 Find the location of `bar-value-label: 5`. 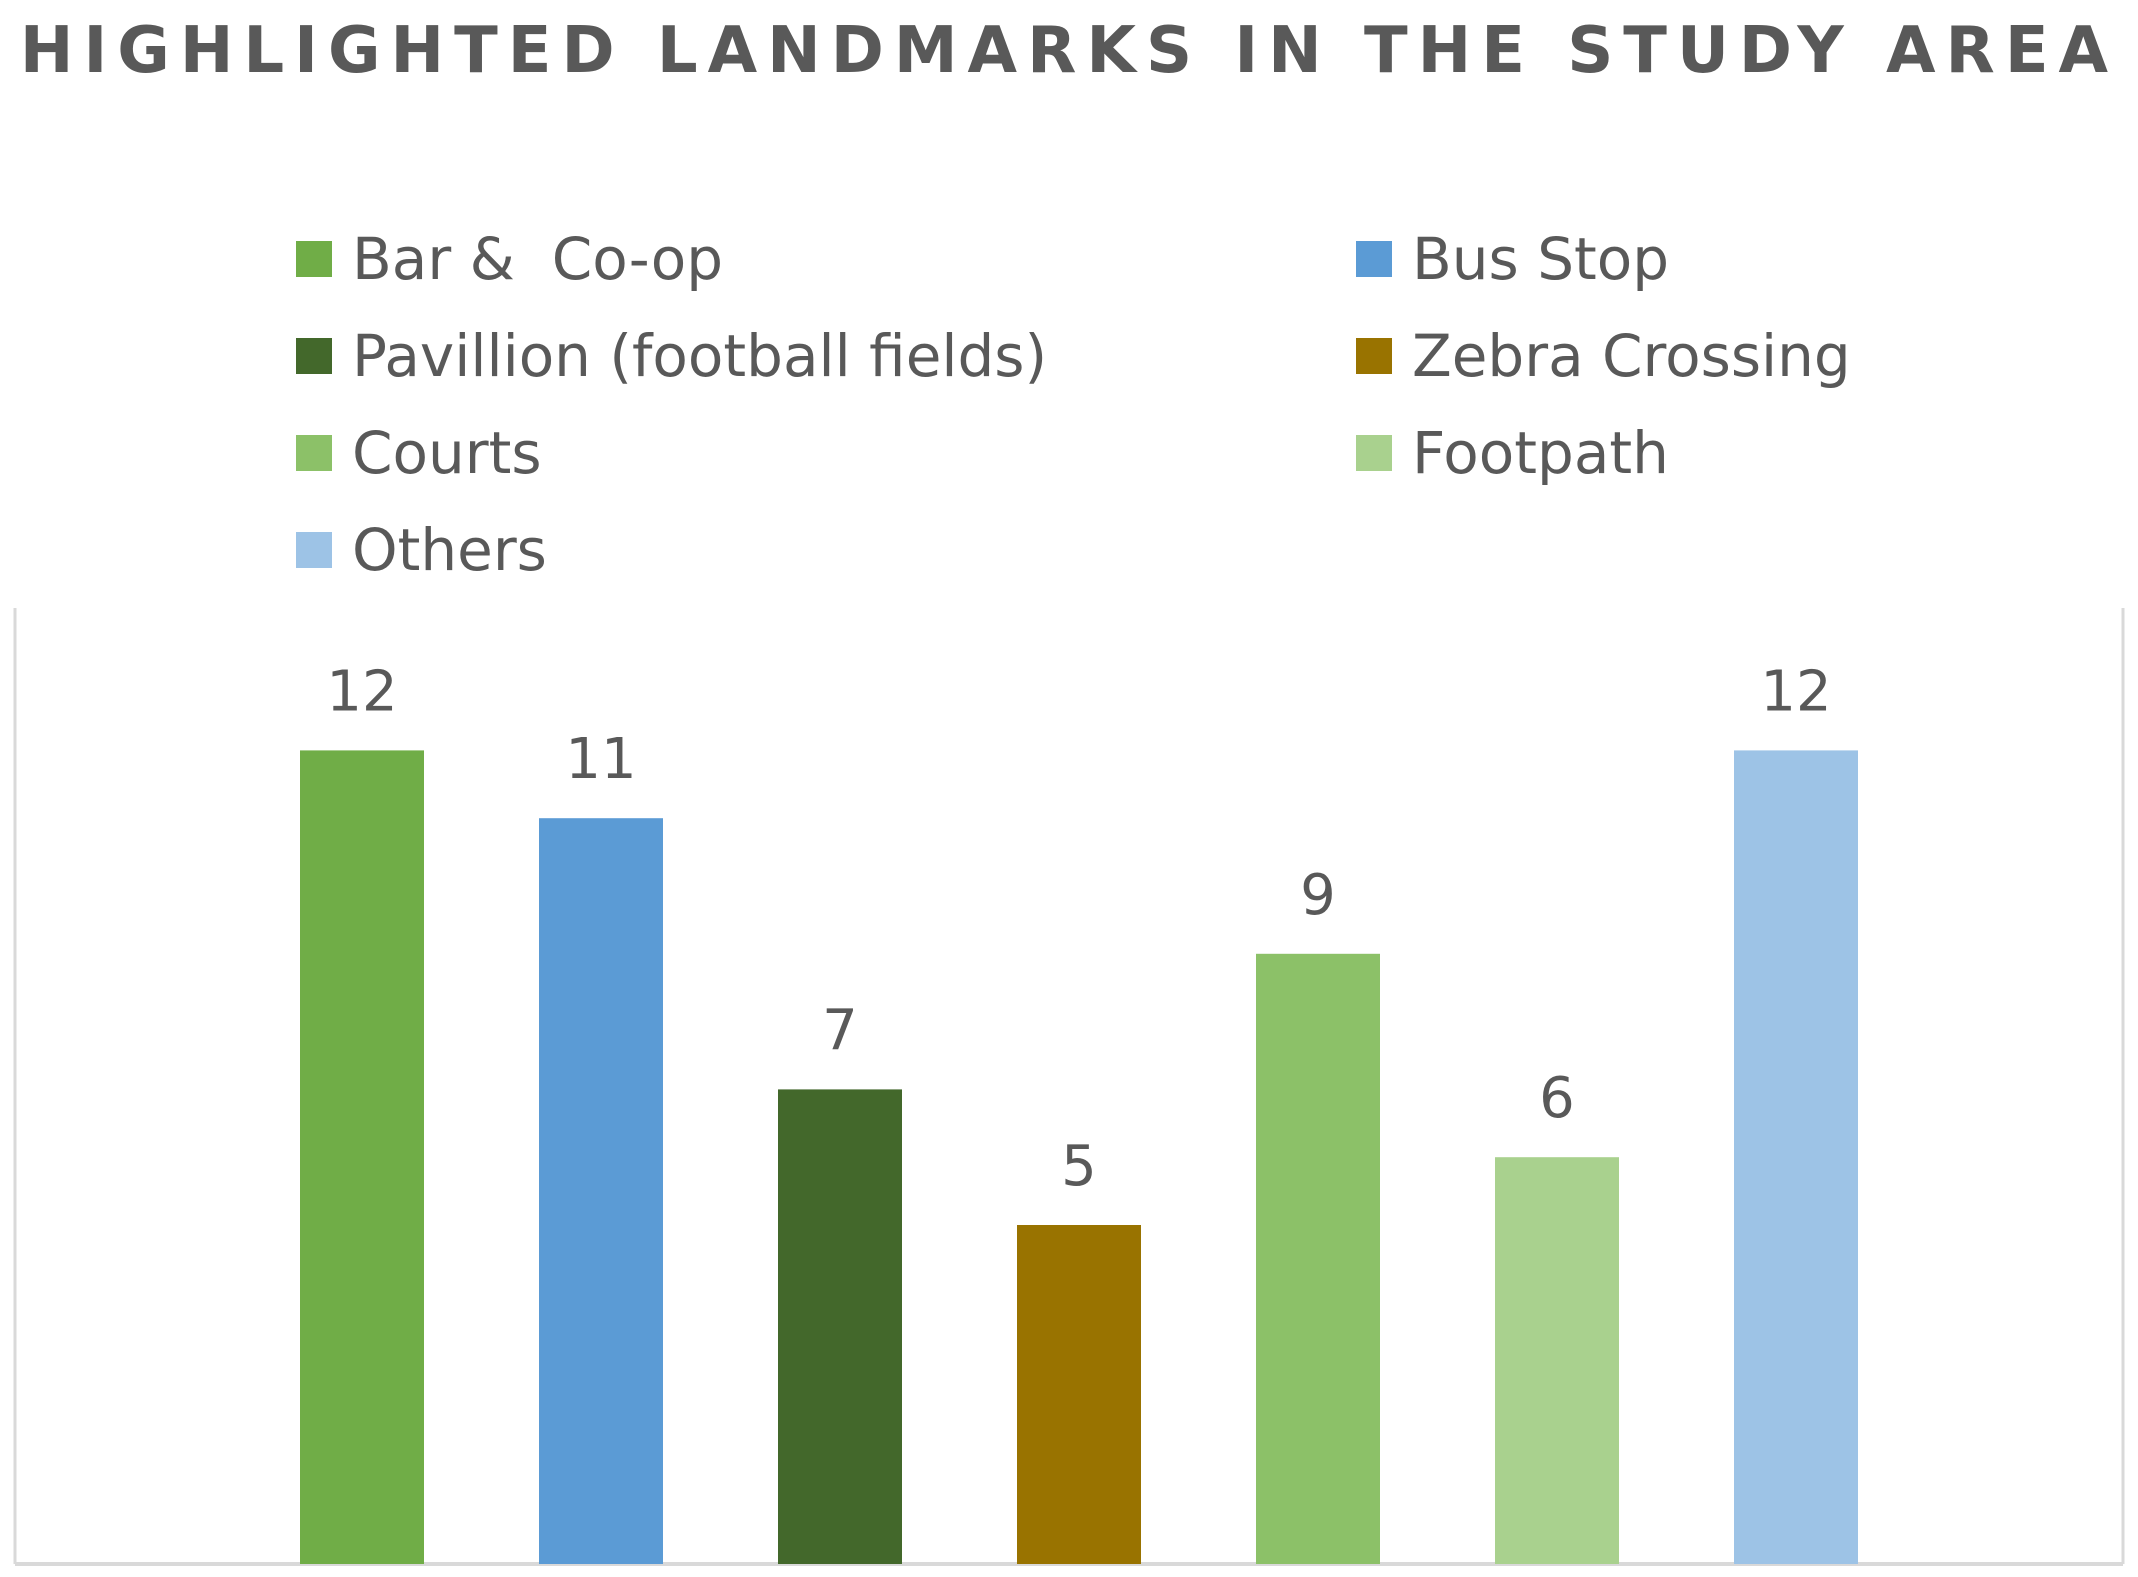

bar-value-label: 5 is located at coordinates (1079, 1166).